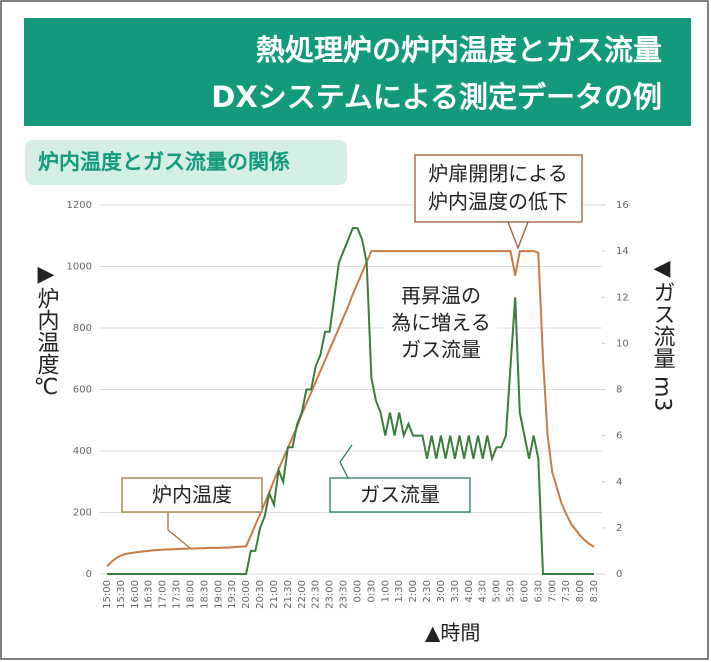 The height and width of the screenshot is (662, 711). Describe the element at coordinates (288, 594) in the screenshot. I see `x-tick-label: 21:30` at that location.